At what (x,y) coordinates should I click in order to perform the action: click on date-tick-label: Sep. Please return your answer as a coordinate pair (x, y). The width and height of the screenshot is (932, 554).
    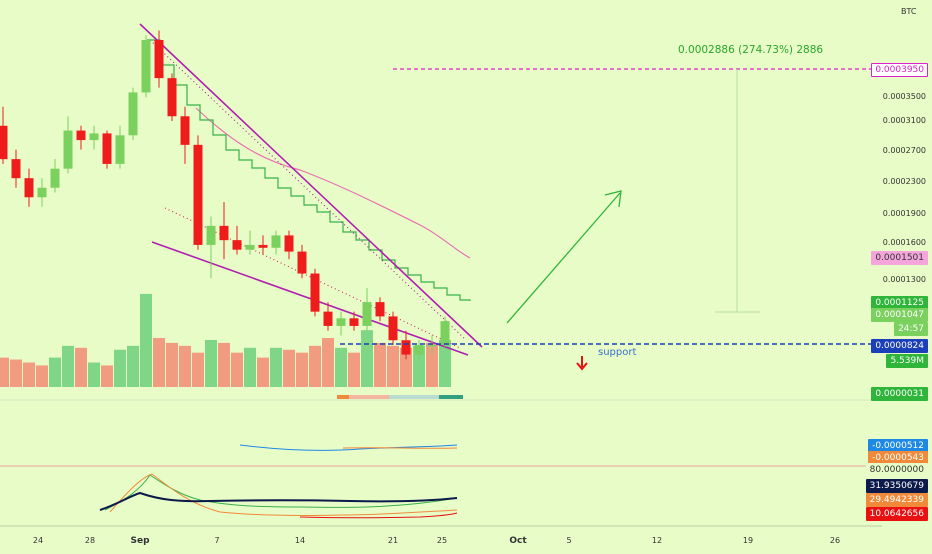
    Looking at the image, I should click on (140, 541).